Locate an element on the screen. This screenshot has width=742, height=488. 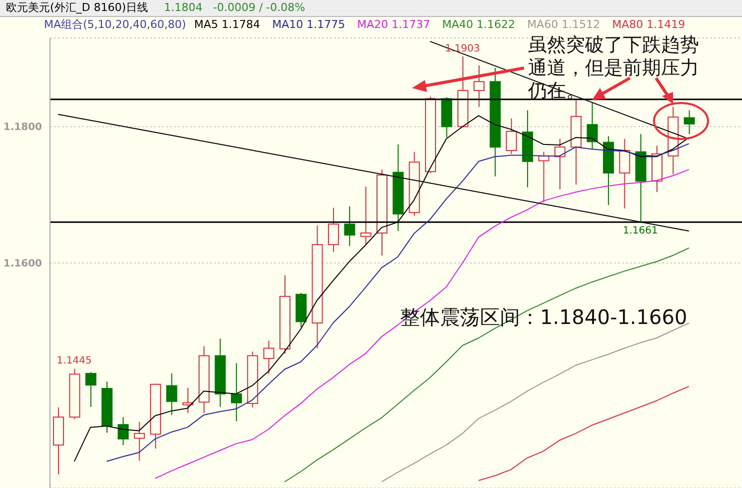
y-tick-label: 1.1600 is located at coordinates (22, 264).